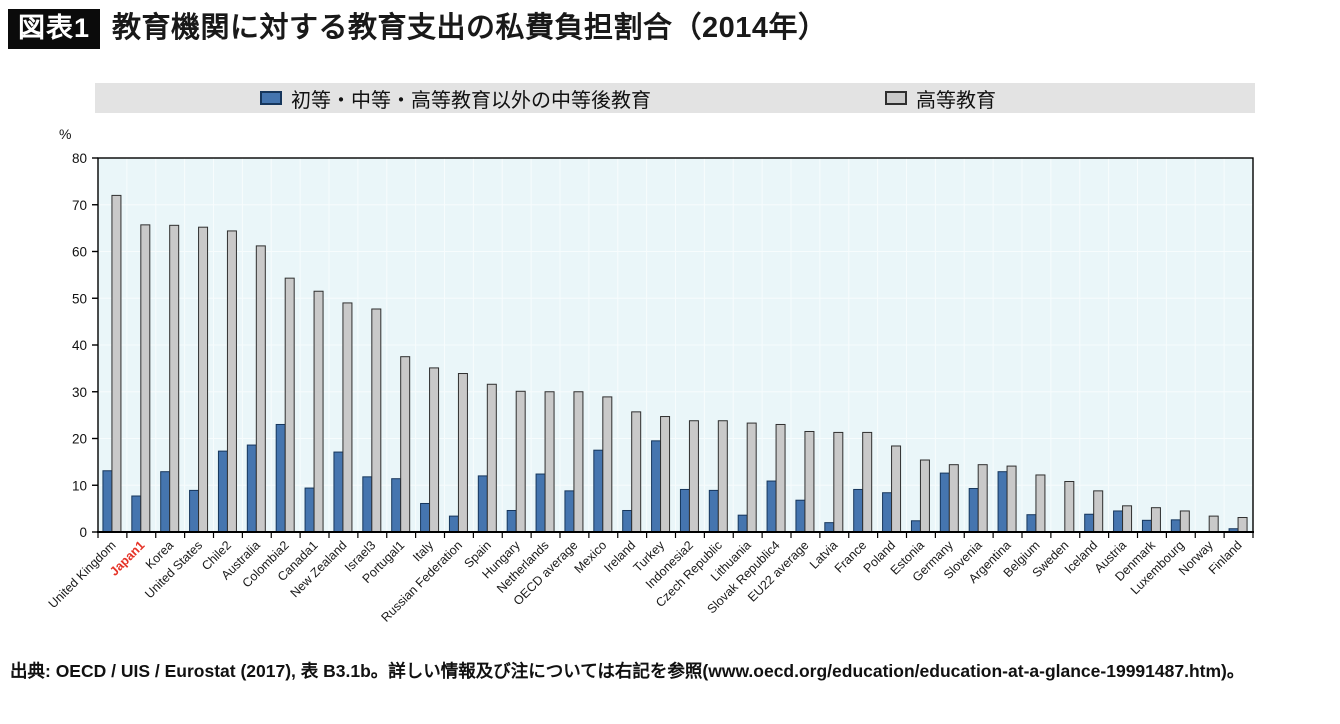  Describe the element at coordinates (79, 345) in the screenshot. I see `y-tick-label: 40` at that location.